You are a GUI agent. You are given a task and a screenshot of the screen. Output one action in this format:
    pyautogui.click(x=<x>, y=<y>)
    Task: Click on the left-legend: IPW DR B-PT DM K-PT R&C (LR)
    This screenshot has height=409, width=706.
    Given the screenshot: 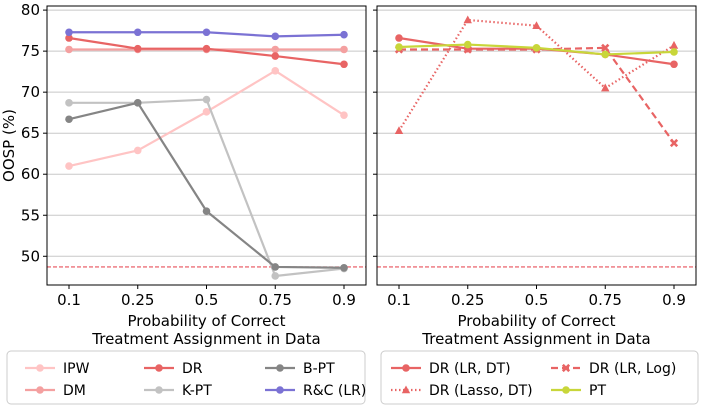 What is the action you would take?
    pyautogui.click(x=186, y=377)
    